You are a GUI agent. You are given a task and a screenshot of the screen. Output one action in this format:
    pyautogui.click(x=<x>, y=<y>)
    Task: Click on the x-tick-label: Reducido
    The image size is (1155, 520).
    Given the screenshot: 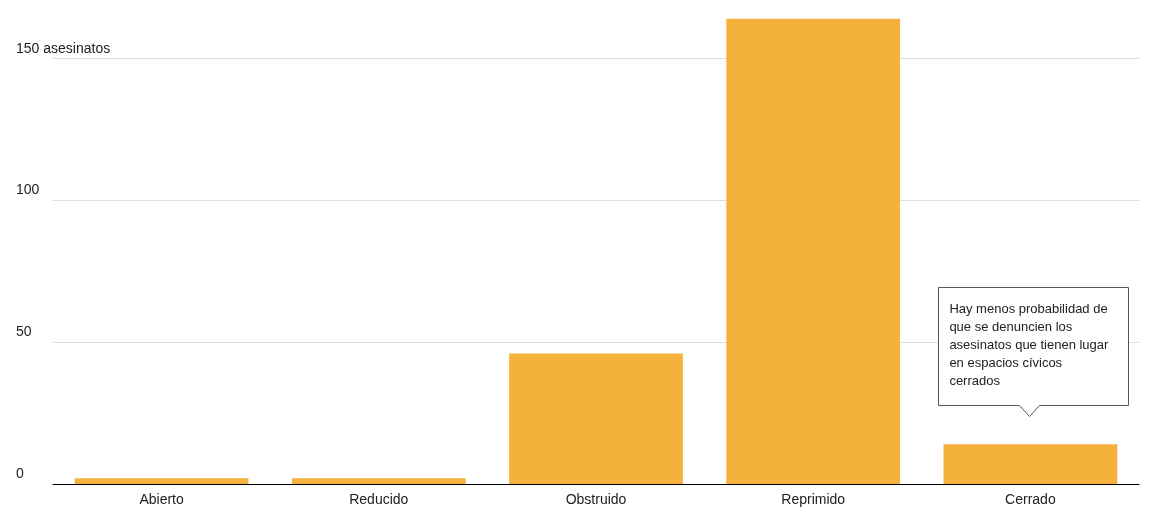 What is the action you would take?
    pyautogui.click(x=379, y=499)
    